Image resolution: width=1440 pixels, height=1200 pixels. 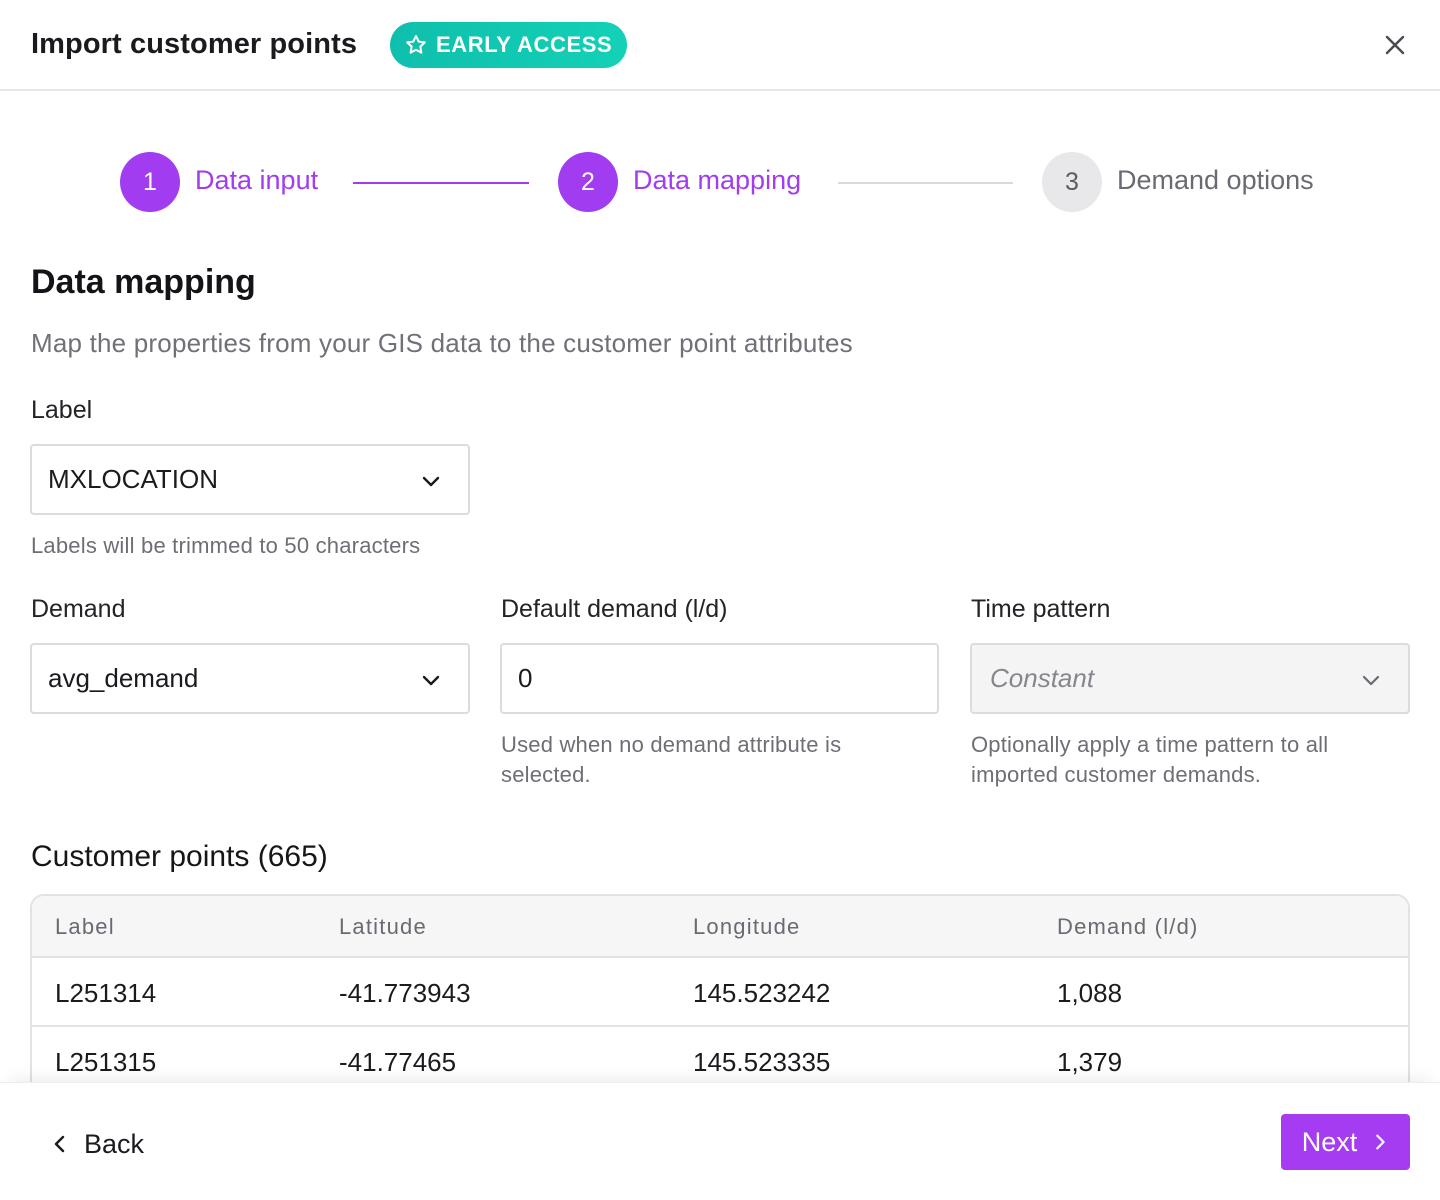 I want to click on label-hint: Labels will be trimmed to 50 characters, so click(x=226, y=545).